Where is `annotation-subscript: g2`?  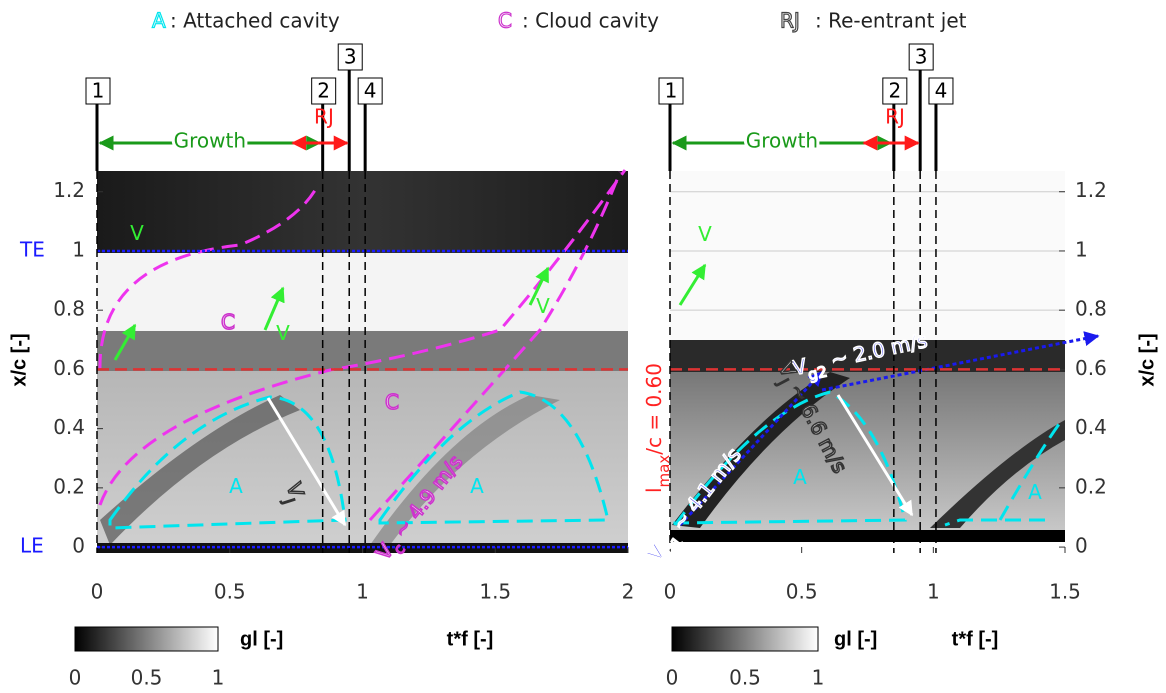
annotation-subscript: g2 is located at coordinates (817, 373).